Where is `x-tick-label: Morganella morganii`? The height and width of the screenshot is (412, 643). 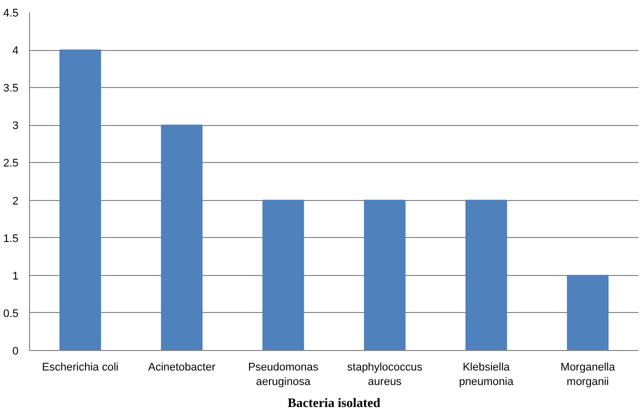 x-tick-label: Morganella morganii is located at coordinates (588, 375).